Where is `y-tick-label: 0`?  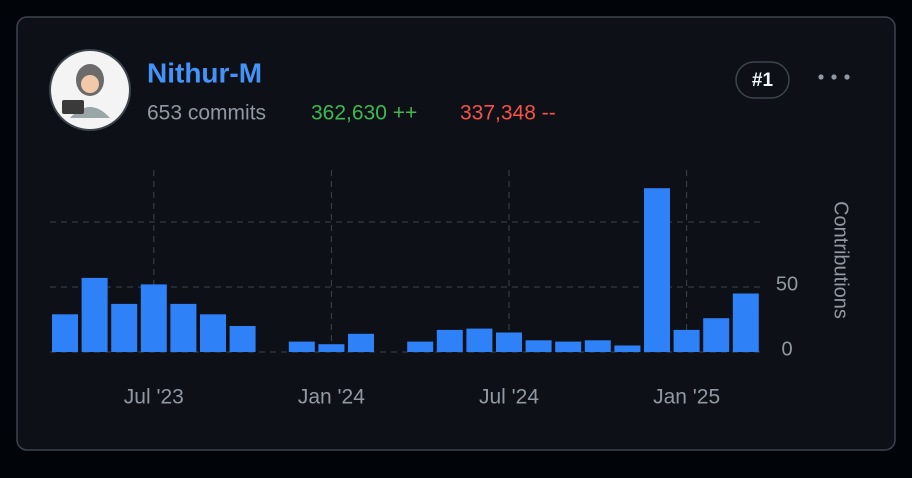 y-tick-label: 0 is located at coordinates (786, 349).